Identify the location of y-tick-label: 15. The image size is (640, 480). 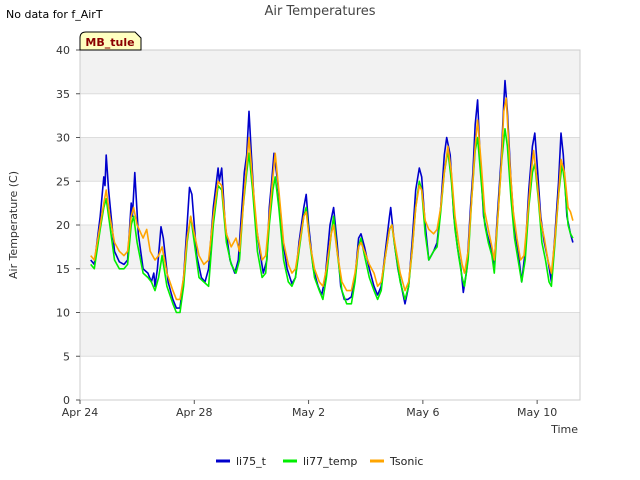
(63, 269).